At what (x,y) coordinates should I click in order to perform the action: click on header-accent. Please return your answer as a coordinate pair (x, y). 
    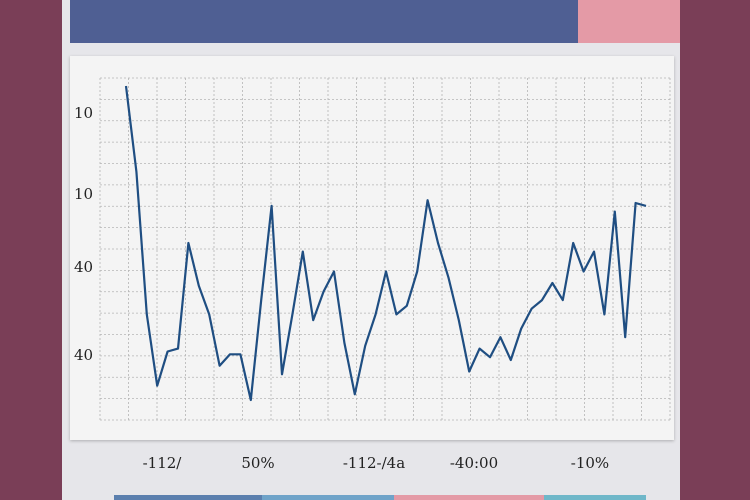
    Looking at the image, I should click on (629, 21).